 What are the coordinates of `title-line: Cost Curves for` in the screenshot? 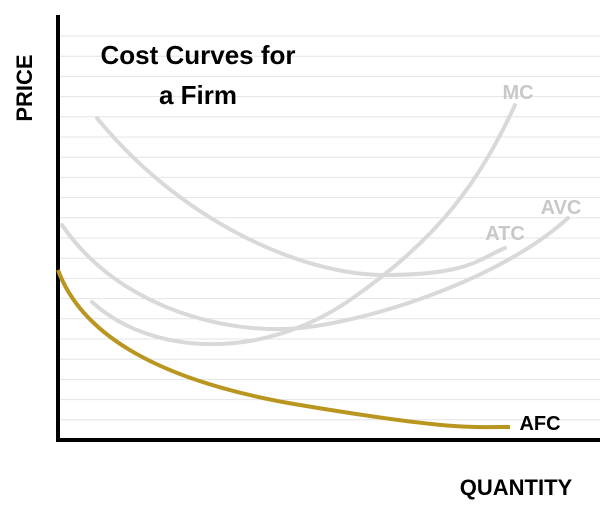 It's located at (197, 55).